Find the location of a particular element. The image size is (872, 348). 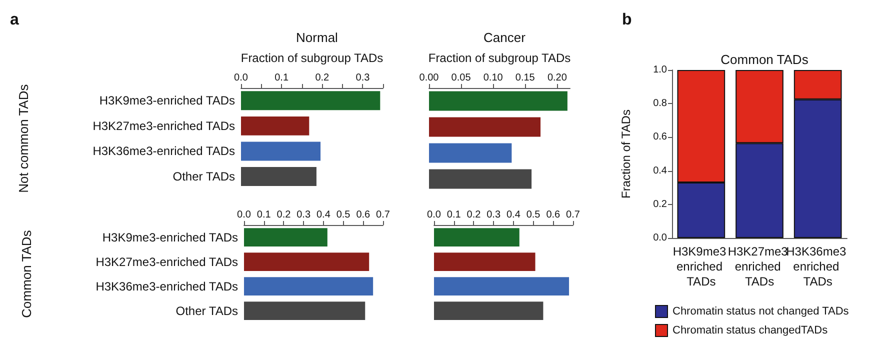

x-tick-label: 0.15 is located at coordinates (525, 78).